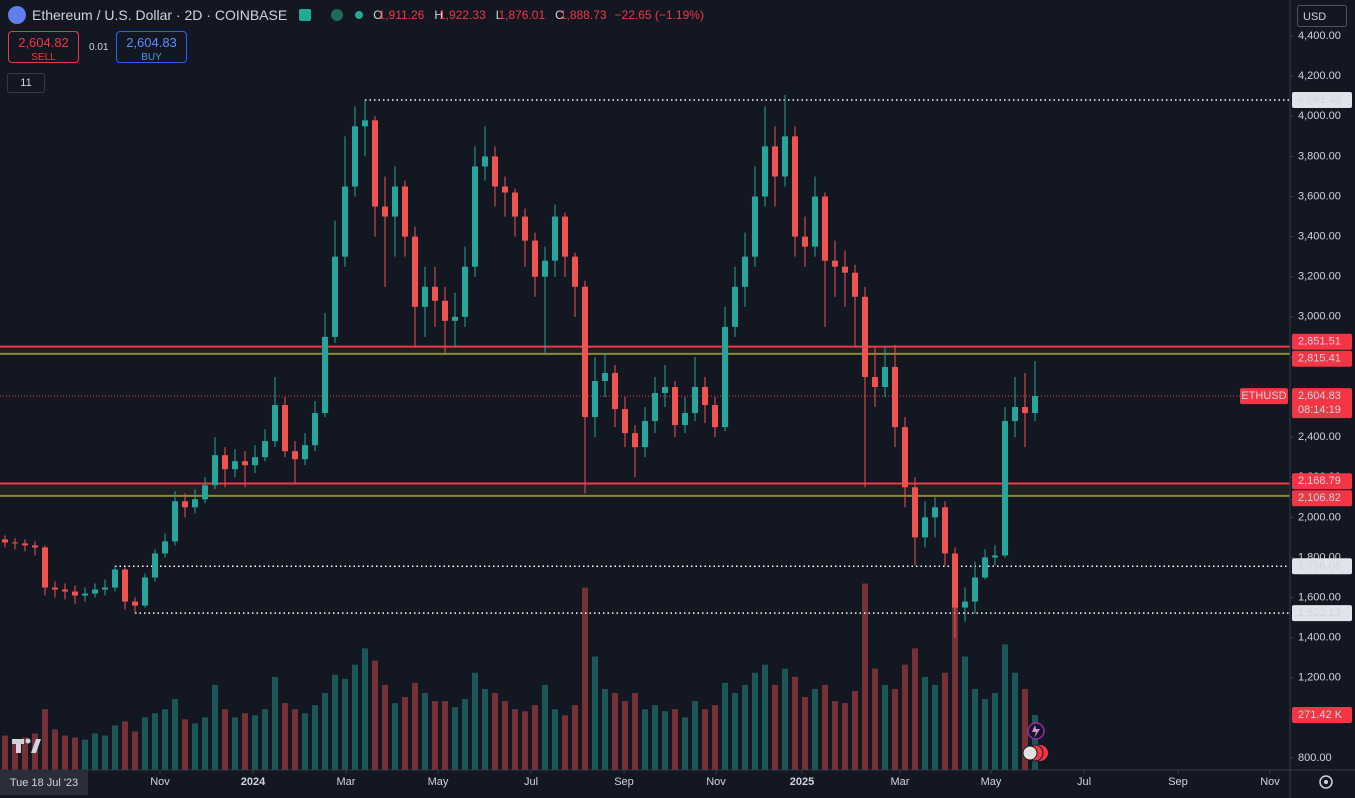 This screenshot has height=798, width=1355. Describe the element at coordinates (522, 15) in the screenshot. I see `ohlc-value: 1,876.01` at that location.